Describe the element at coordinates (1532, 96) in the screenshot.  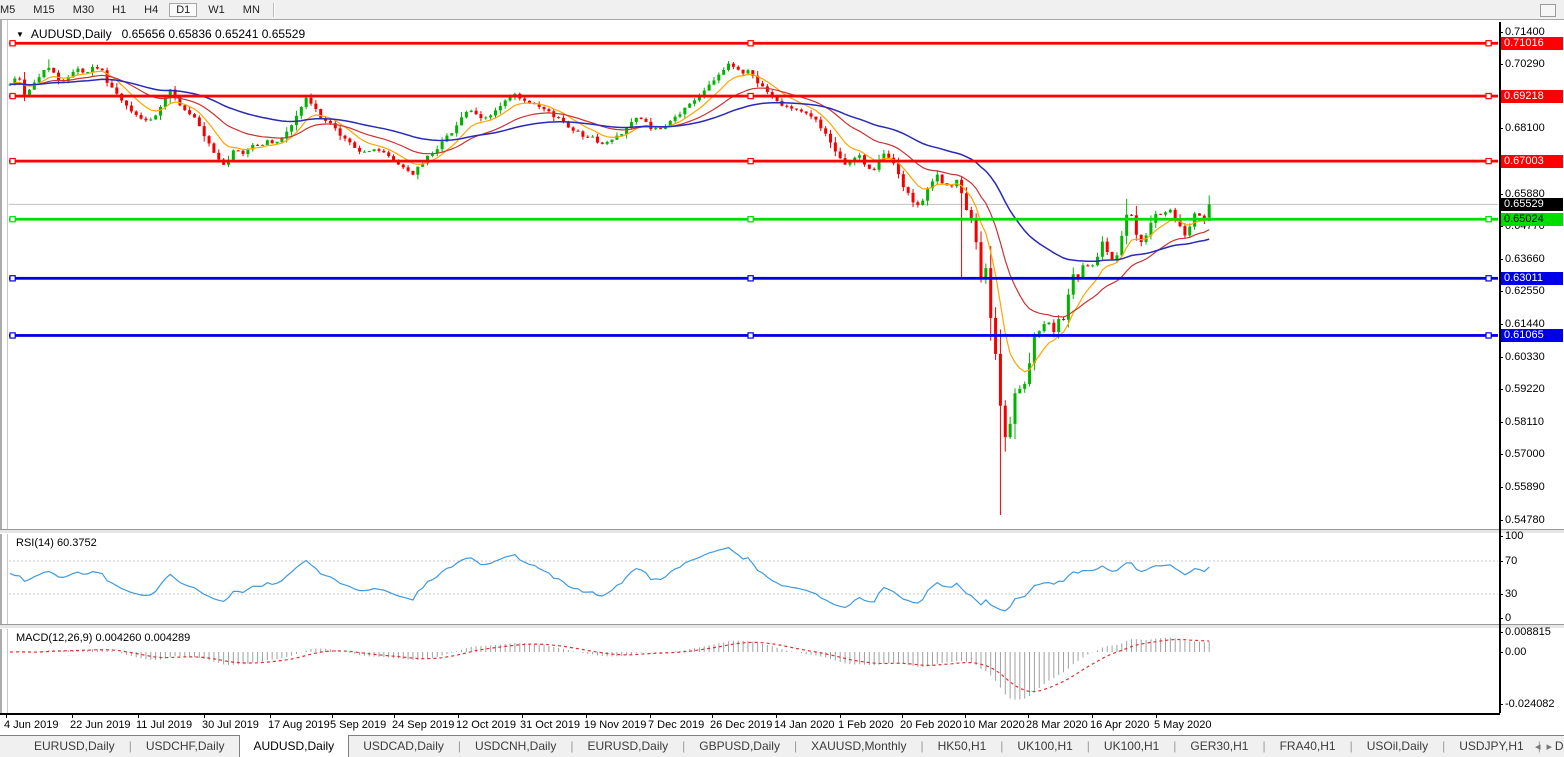
I see `price-line-flag: 0.69218` at that location.